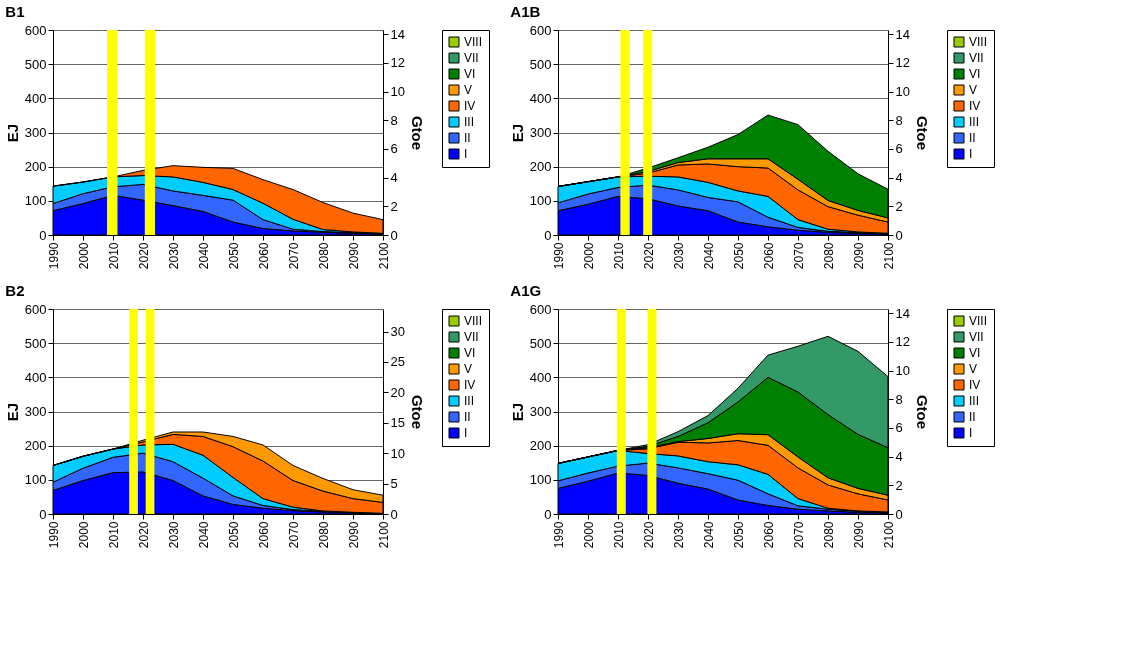  I want to click on y2-tick-label: 8, so click(394, 120).